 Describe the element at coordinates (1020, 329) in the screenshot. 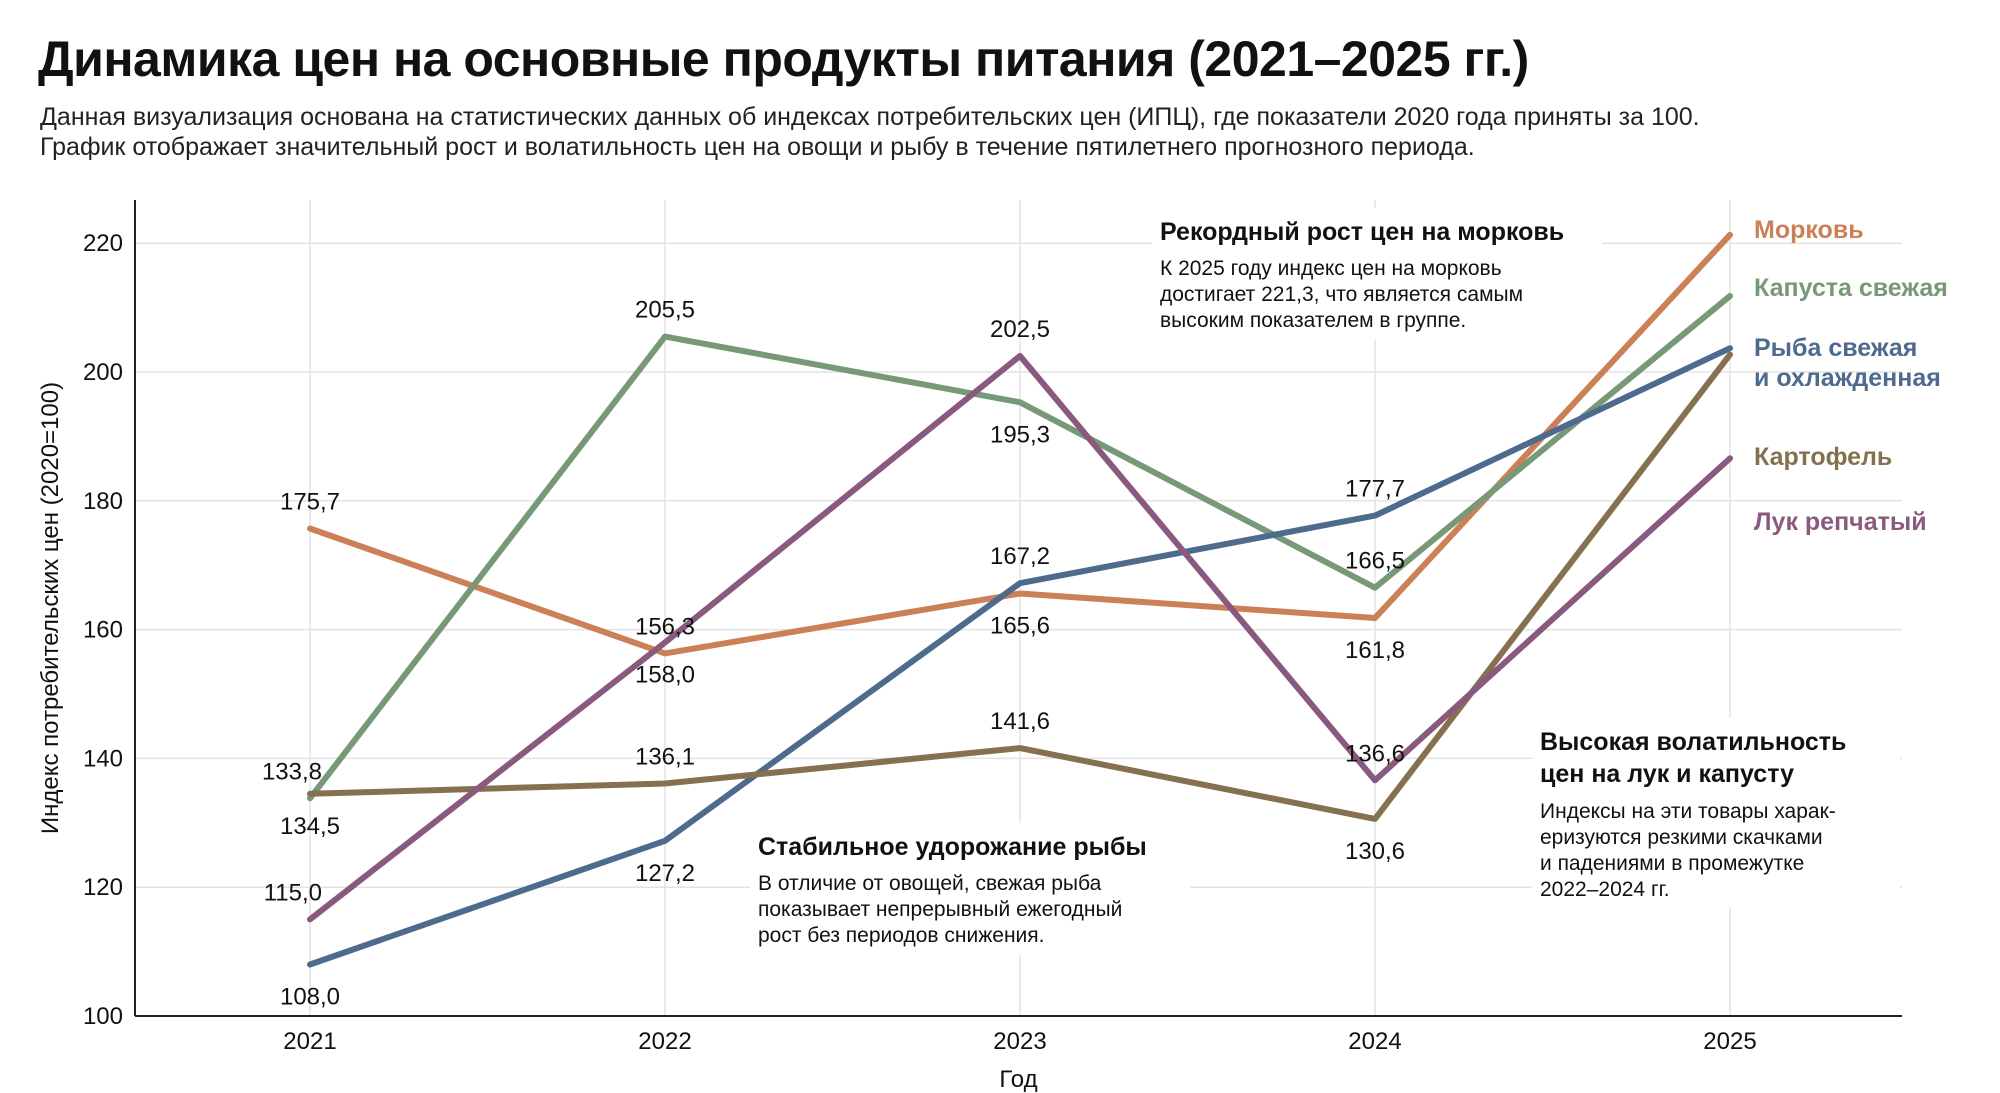

I see `data-label: 202,5` at that location.